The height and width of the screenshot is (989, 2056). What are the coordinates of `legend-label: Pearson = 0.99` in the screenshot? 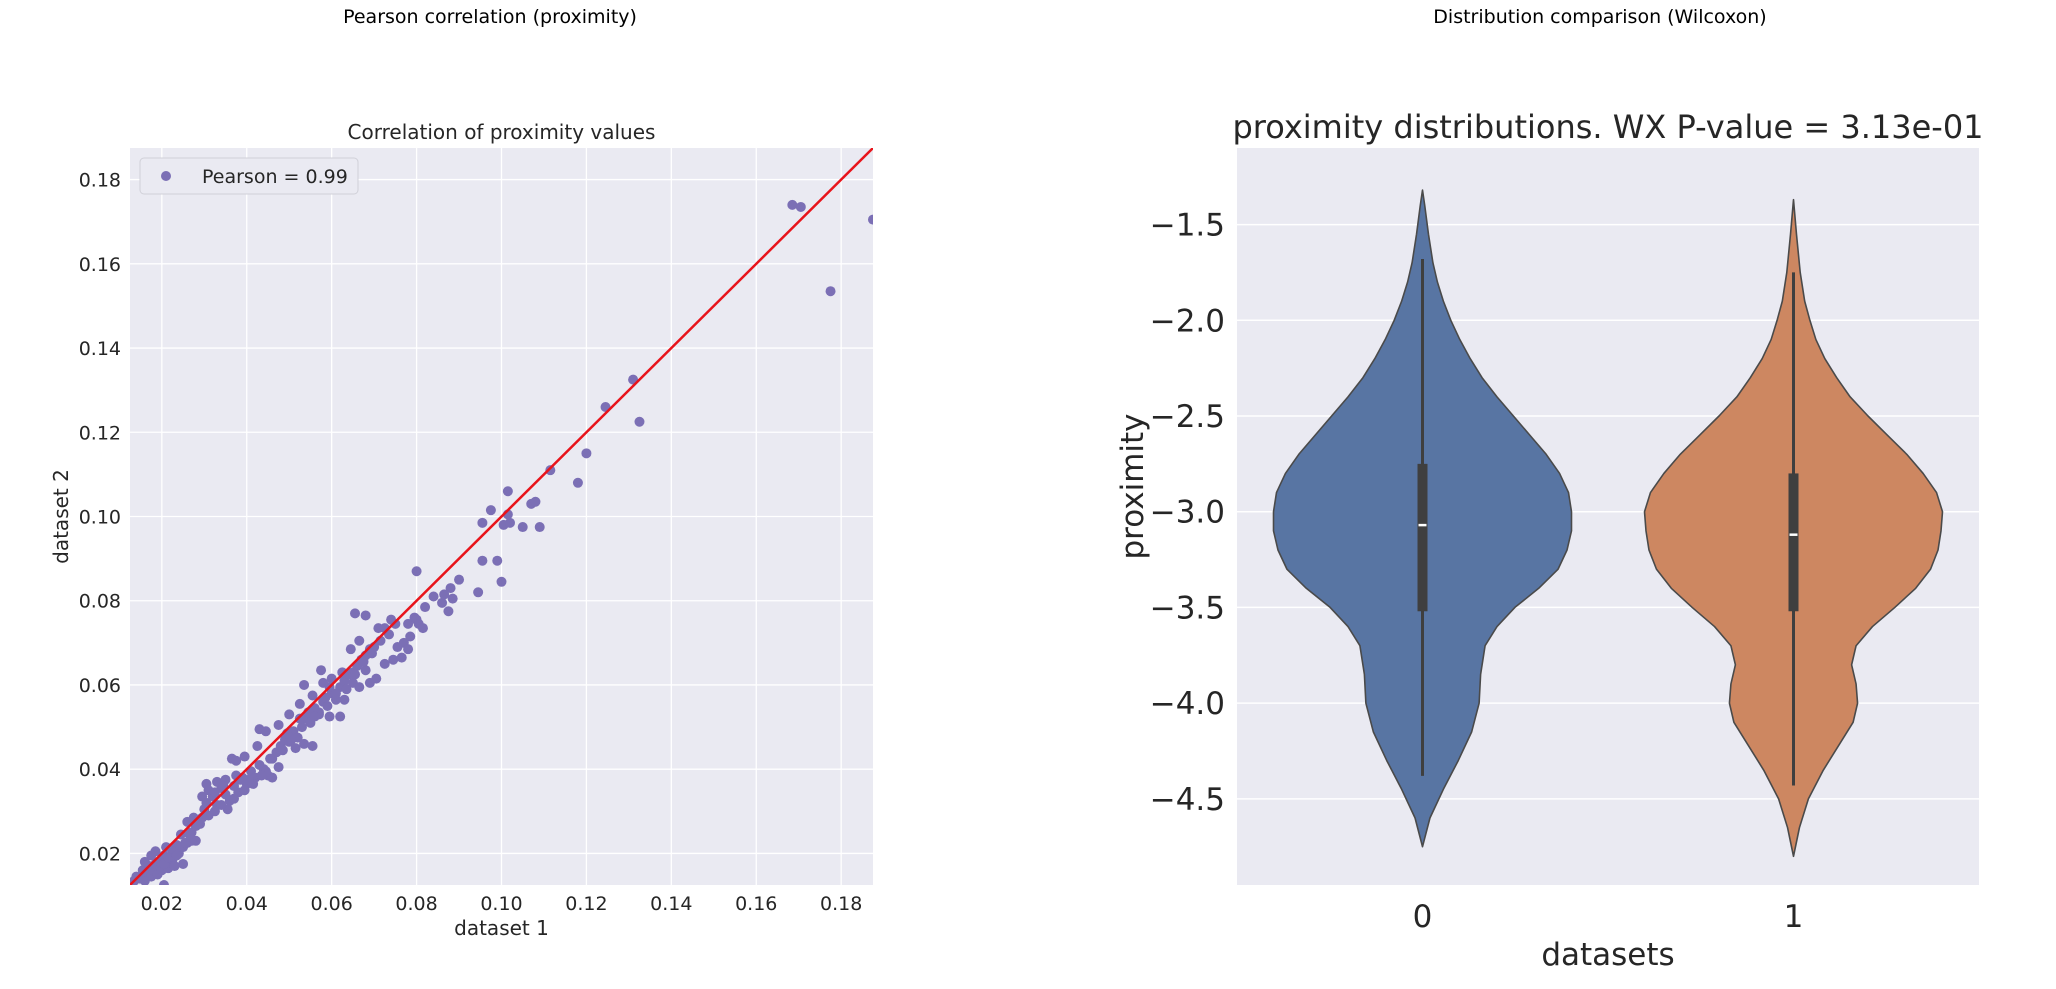 It's located at (275, 177).